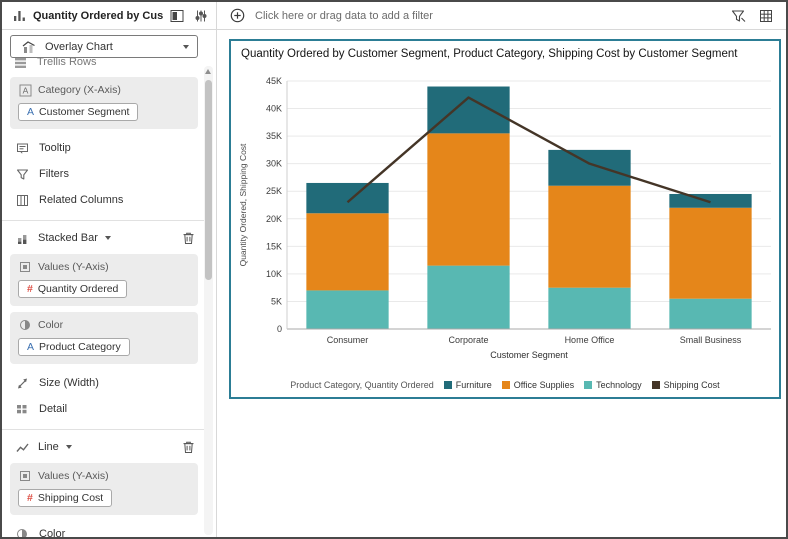  What do you see at coordinates (691, 385) in the screenshot?
I see `legend-item-label: Shipping Cost` at bounding box center [691, 385].